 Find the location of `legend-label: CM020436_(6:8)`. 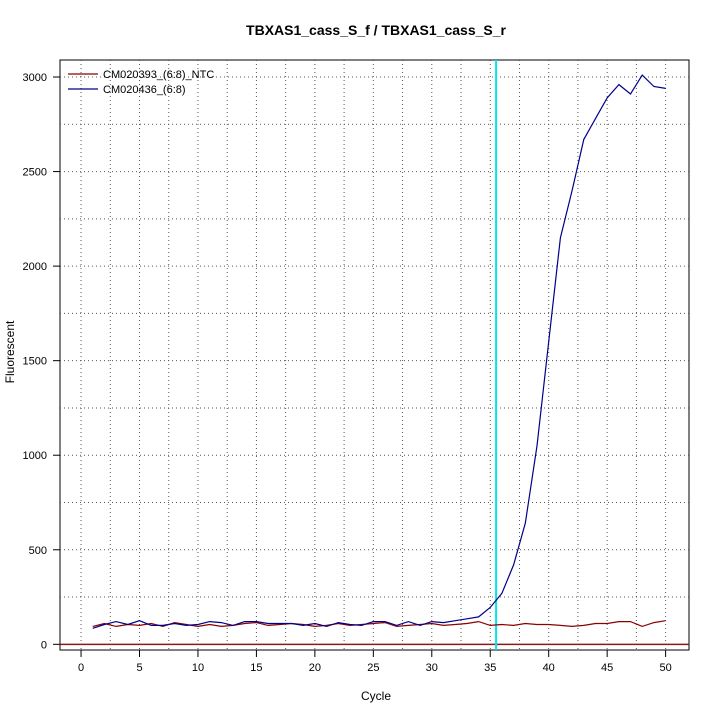

legend-label: CM020436_(6:8) is located at coordinates (144, 90).